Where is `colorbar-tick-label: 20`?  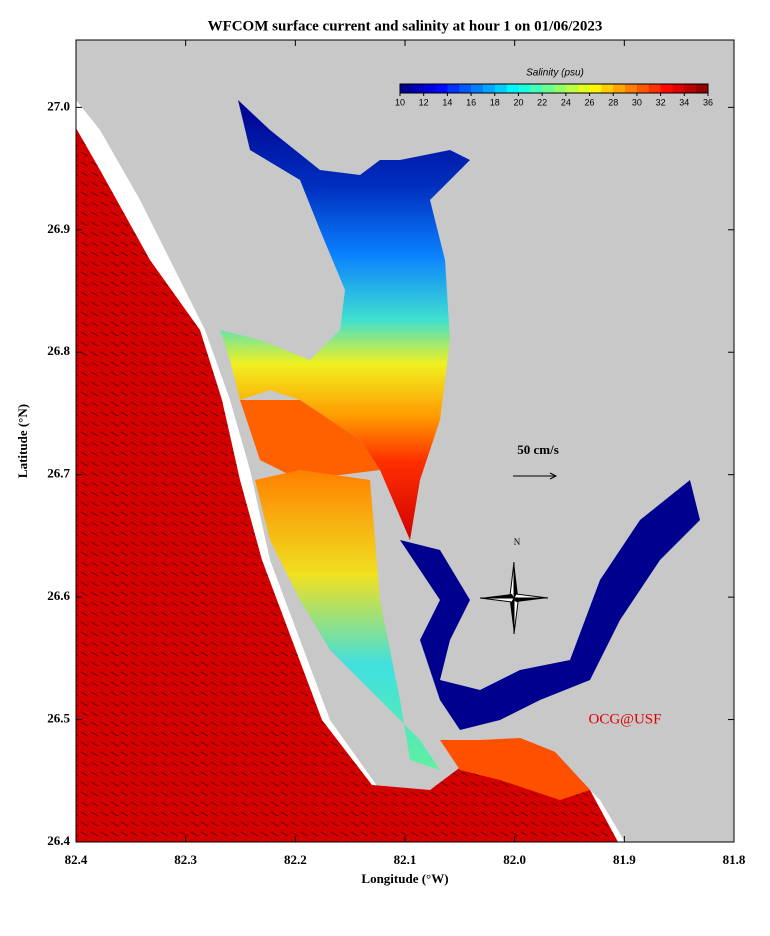
colorbar-tick-label: 20 is located at coordinates (518, 102).